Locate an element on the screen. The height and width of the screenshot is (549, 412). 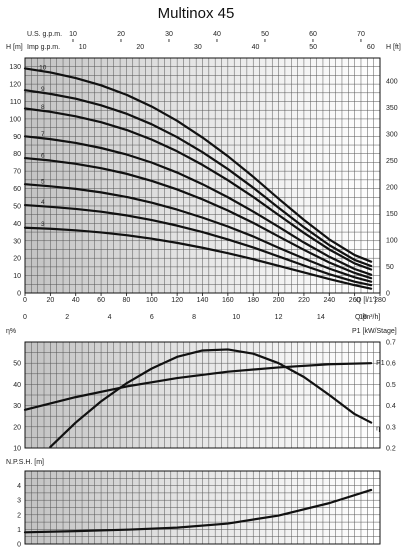
y-tick-label-ft: 350 is located at coordinates (392, 108).